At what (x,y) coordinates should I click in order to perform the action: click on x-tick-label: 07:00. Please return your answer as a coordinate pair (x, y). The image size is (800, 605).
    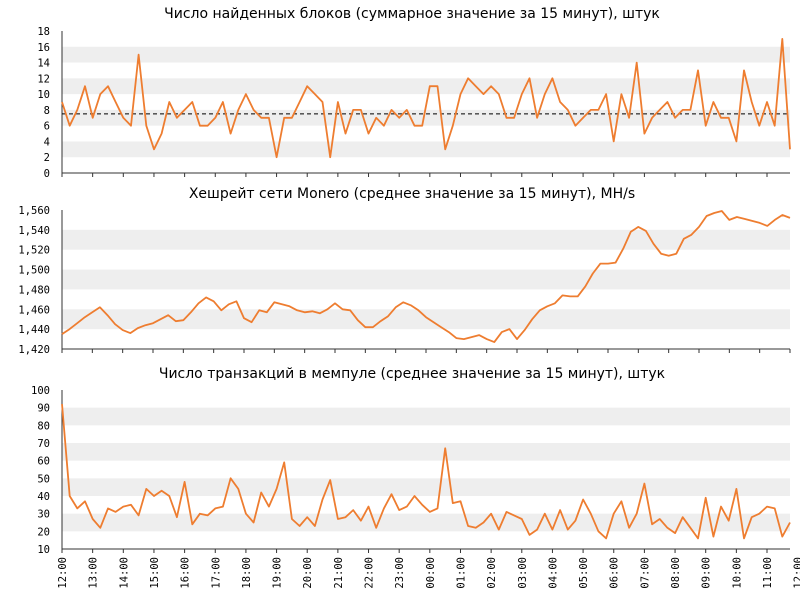
    Looking at the image, I should click on (645, 573).